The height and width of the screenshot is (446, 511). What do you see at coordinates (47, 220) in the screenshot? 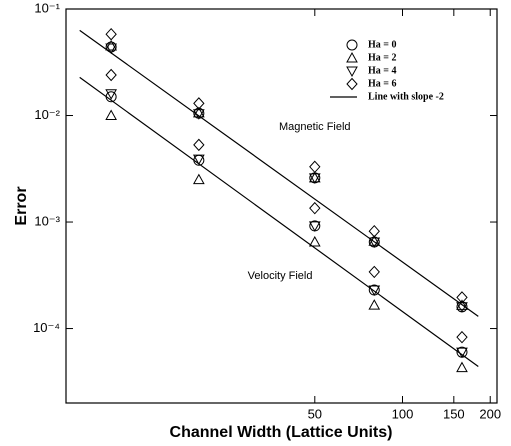
I see `y-tick-label: 10⁻³` at bounding box center [47, 220].